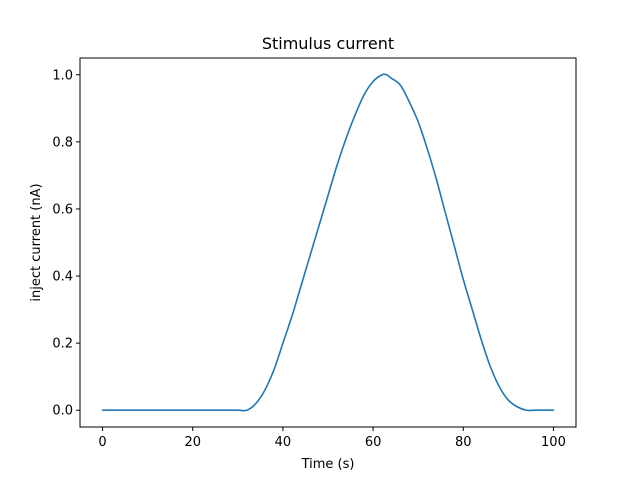  Describe the element at coordinates (62, 75) in the screenshot. I see `y-tick-label: 1.0` at that location.